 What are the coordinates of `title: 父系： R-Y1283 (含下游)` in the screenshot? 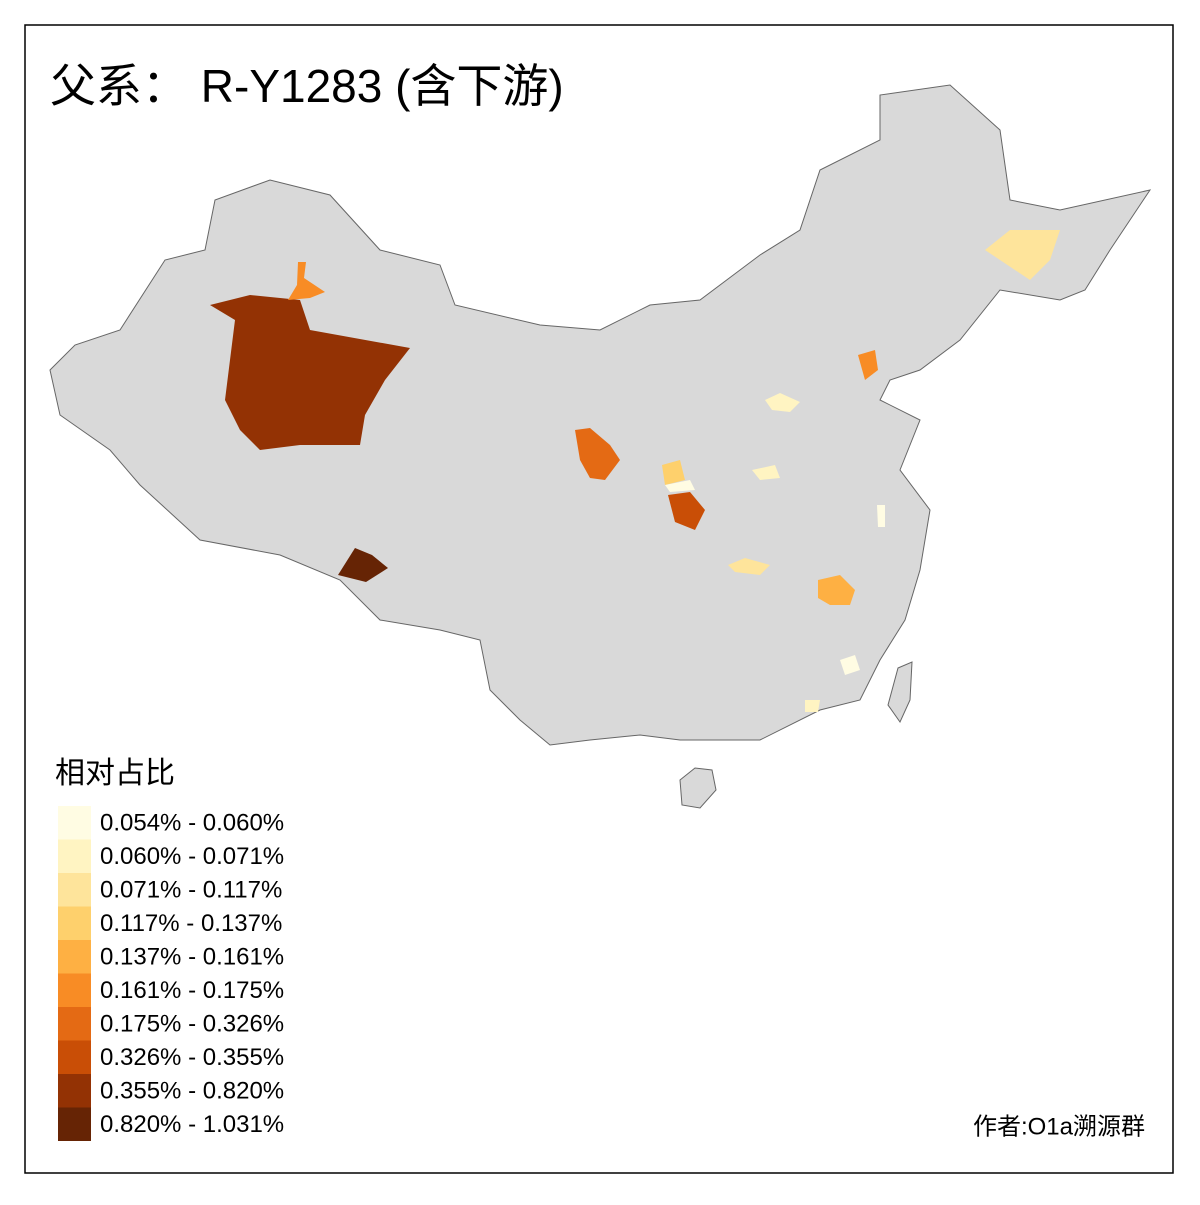 It's located at (307, 86).